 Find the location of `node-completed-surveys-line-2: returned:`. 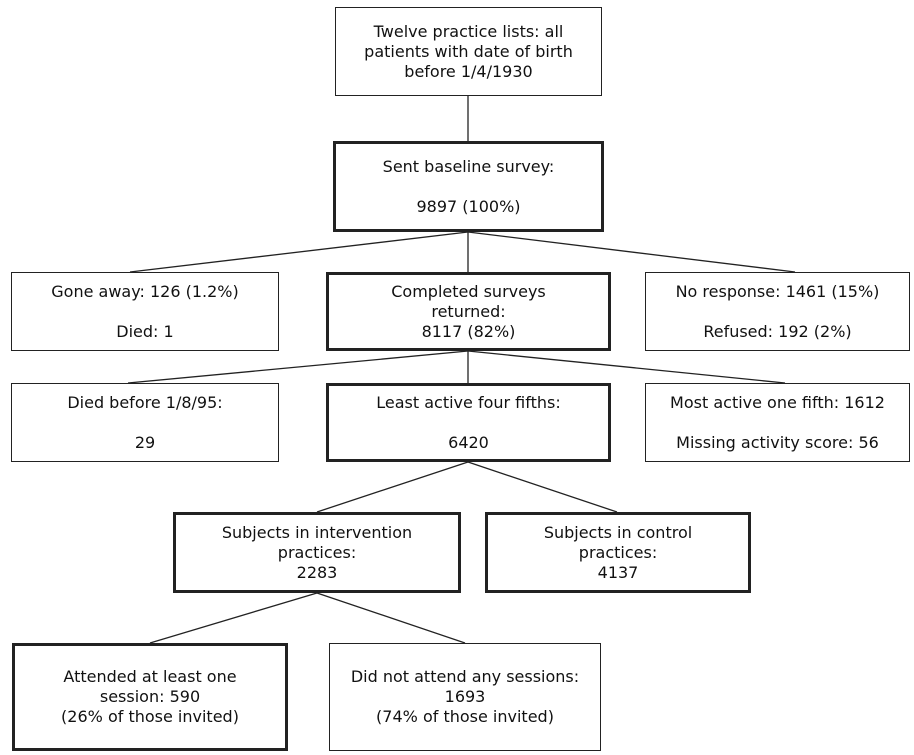

node-completed-surveys-line-2: returned: is located at coordinates (468, 311).